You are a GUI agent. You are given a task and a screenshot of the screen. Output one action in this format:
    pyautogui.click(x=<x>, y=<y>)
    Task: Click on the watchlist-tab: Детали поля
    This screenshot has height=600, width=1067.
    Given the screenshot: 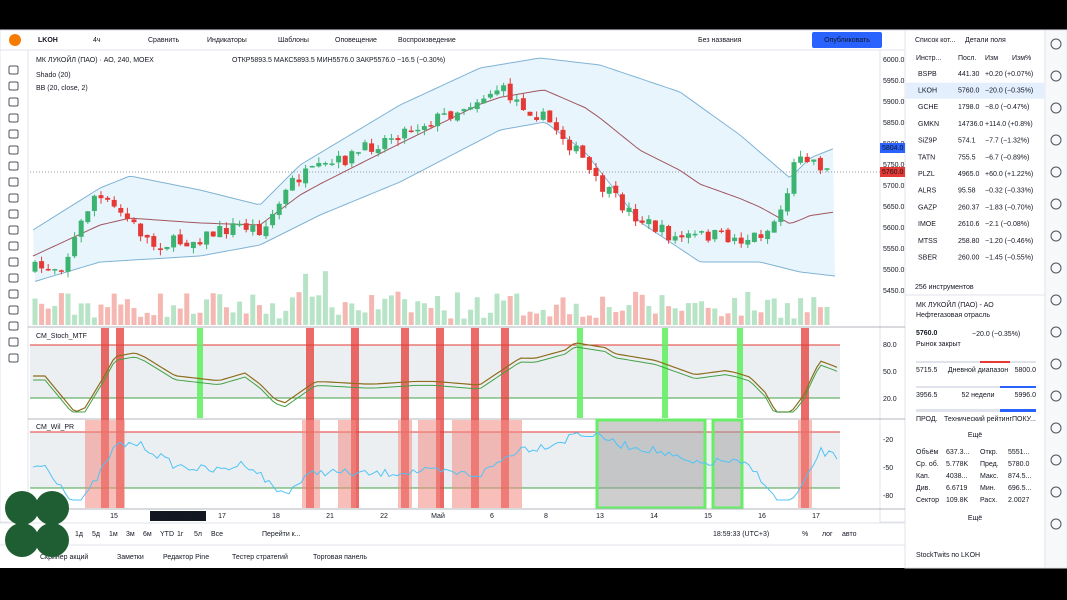 What is the action you would take?
    pyautogui.click(x=985, y=40)
    